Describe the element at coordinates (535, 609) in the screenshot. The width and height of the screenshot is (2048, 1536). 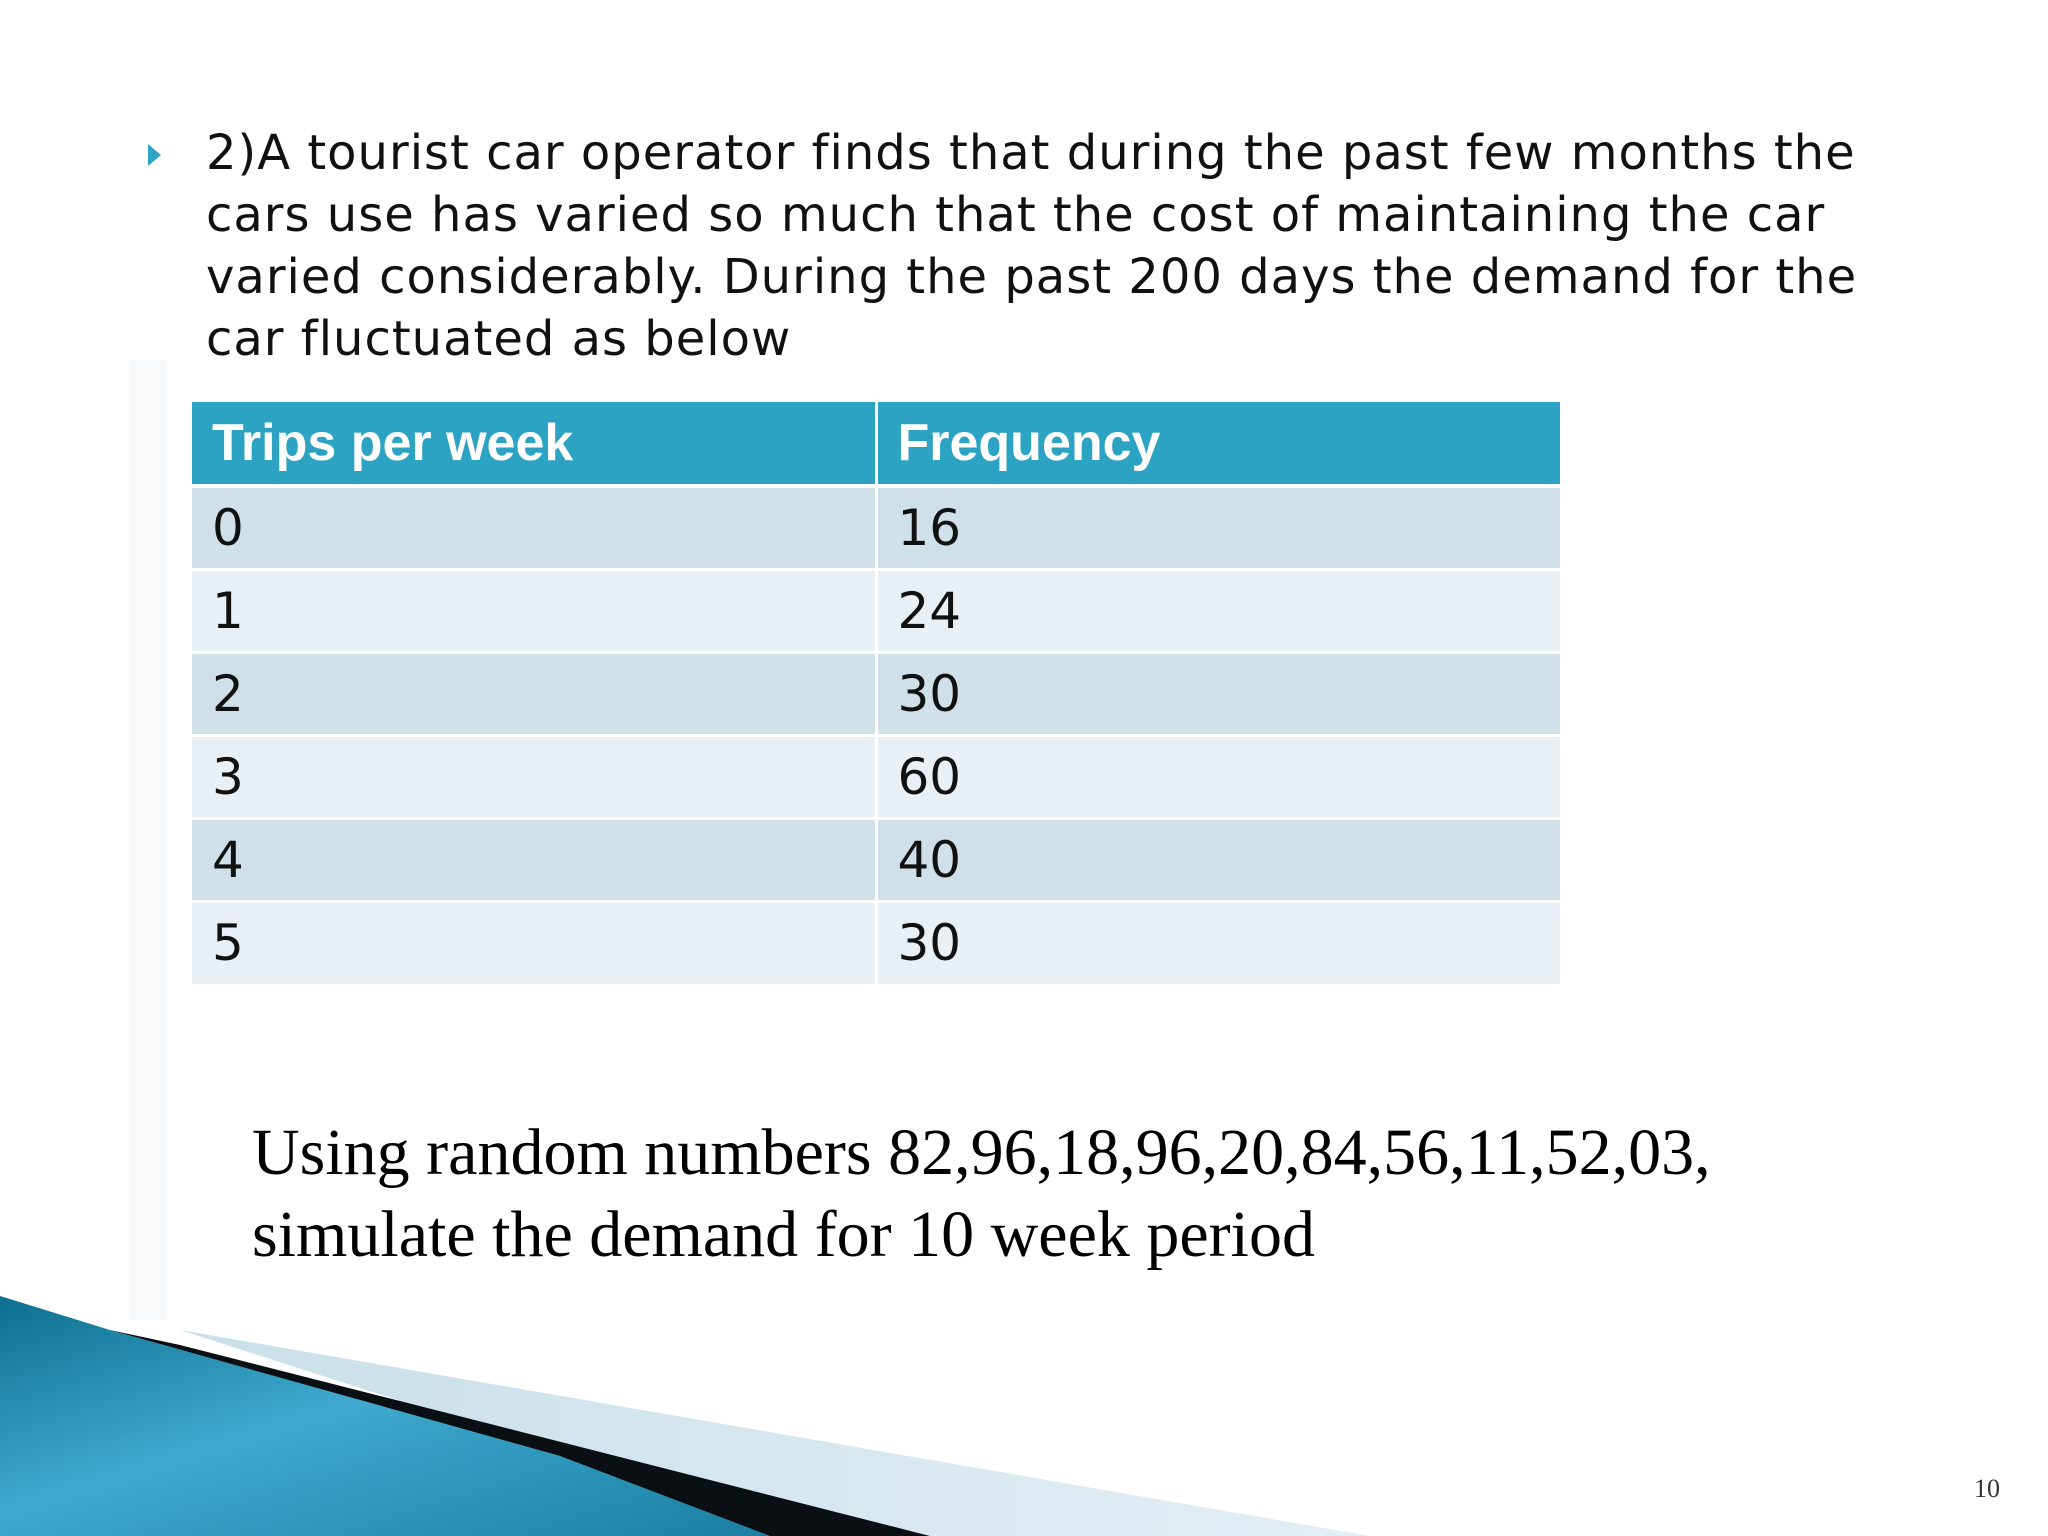
I see `trips-cell: 1` at that location.